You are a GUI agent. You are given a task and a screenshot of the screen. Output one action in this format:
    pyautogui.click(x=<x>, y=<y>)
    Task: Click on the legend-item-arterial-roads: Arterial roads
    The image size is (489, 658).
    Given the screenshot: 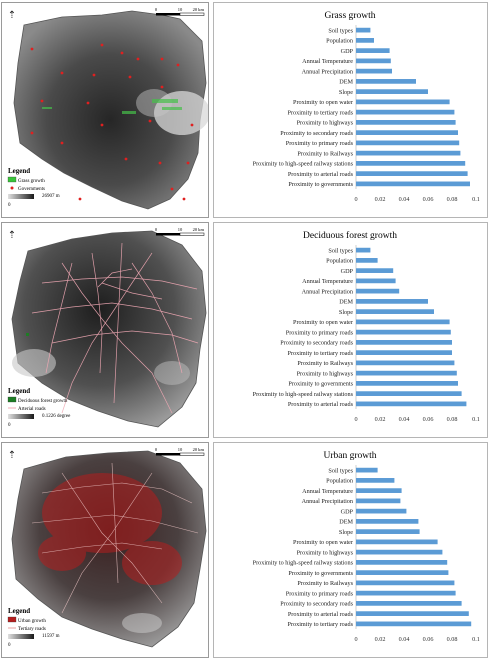 What is the action you would take?
    pyautogui.click(x=32, y=409)
    